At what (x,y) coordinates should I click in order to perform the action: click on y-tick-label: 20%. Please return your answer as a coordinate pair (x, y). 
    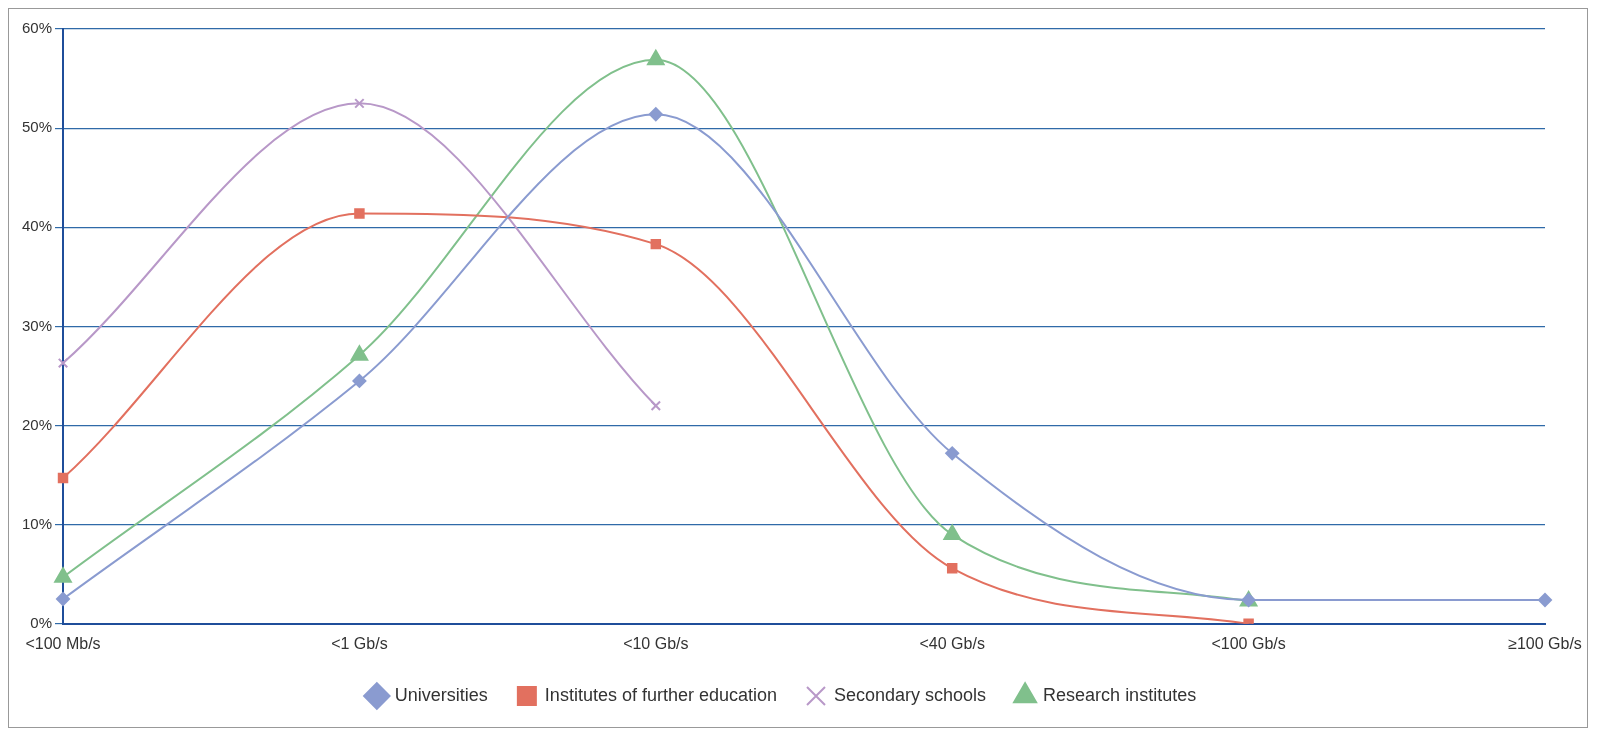
    Looking at the image, I should click on (37, 424).